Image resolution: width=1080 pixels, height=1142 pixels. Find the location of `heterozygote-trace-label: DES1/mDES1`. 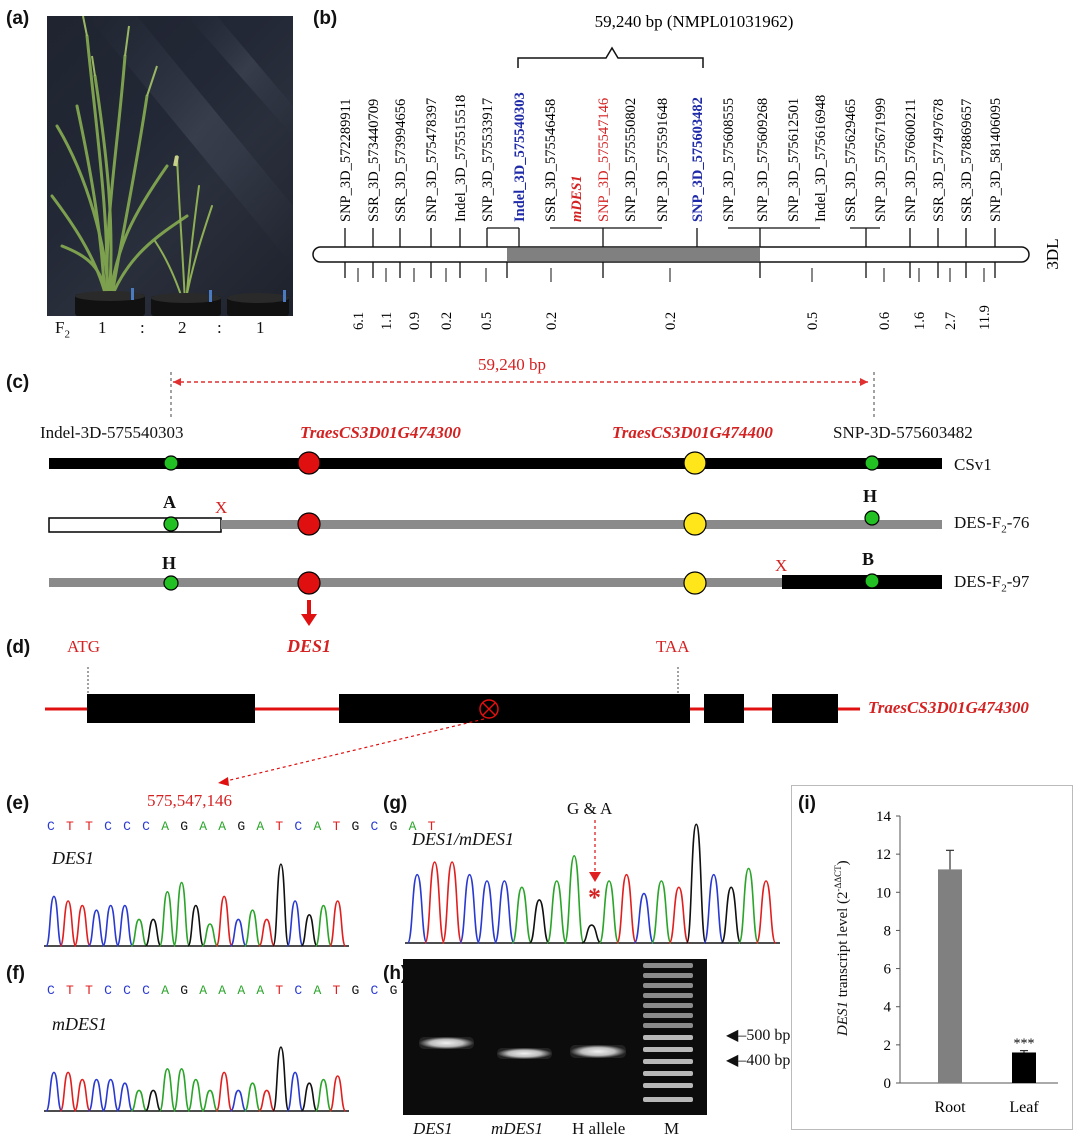

heterozygote-trace-label: DES1/mDES1 is located at coordinates (463, 839).